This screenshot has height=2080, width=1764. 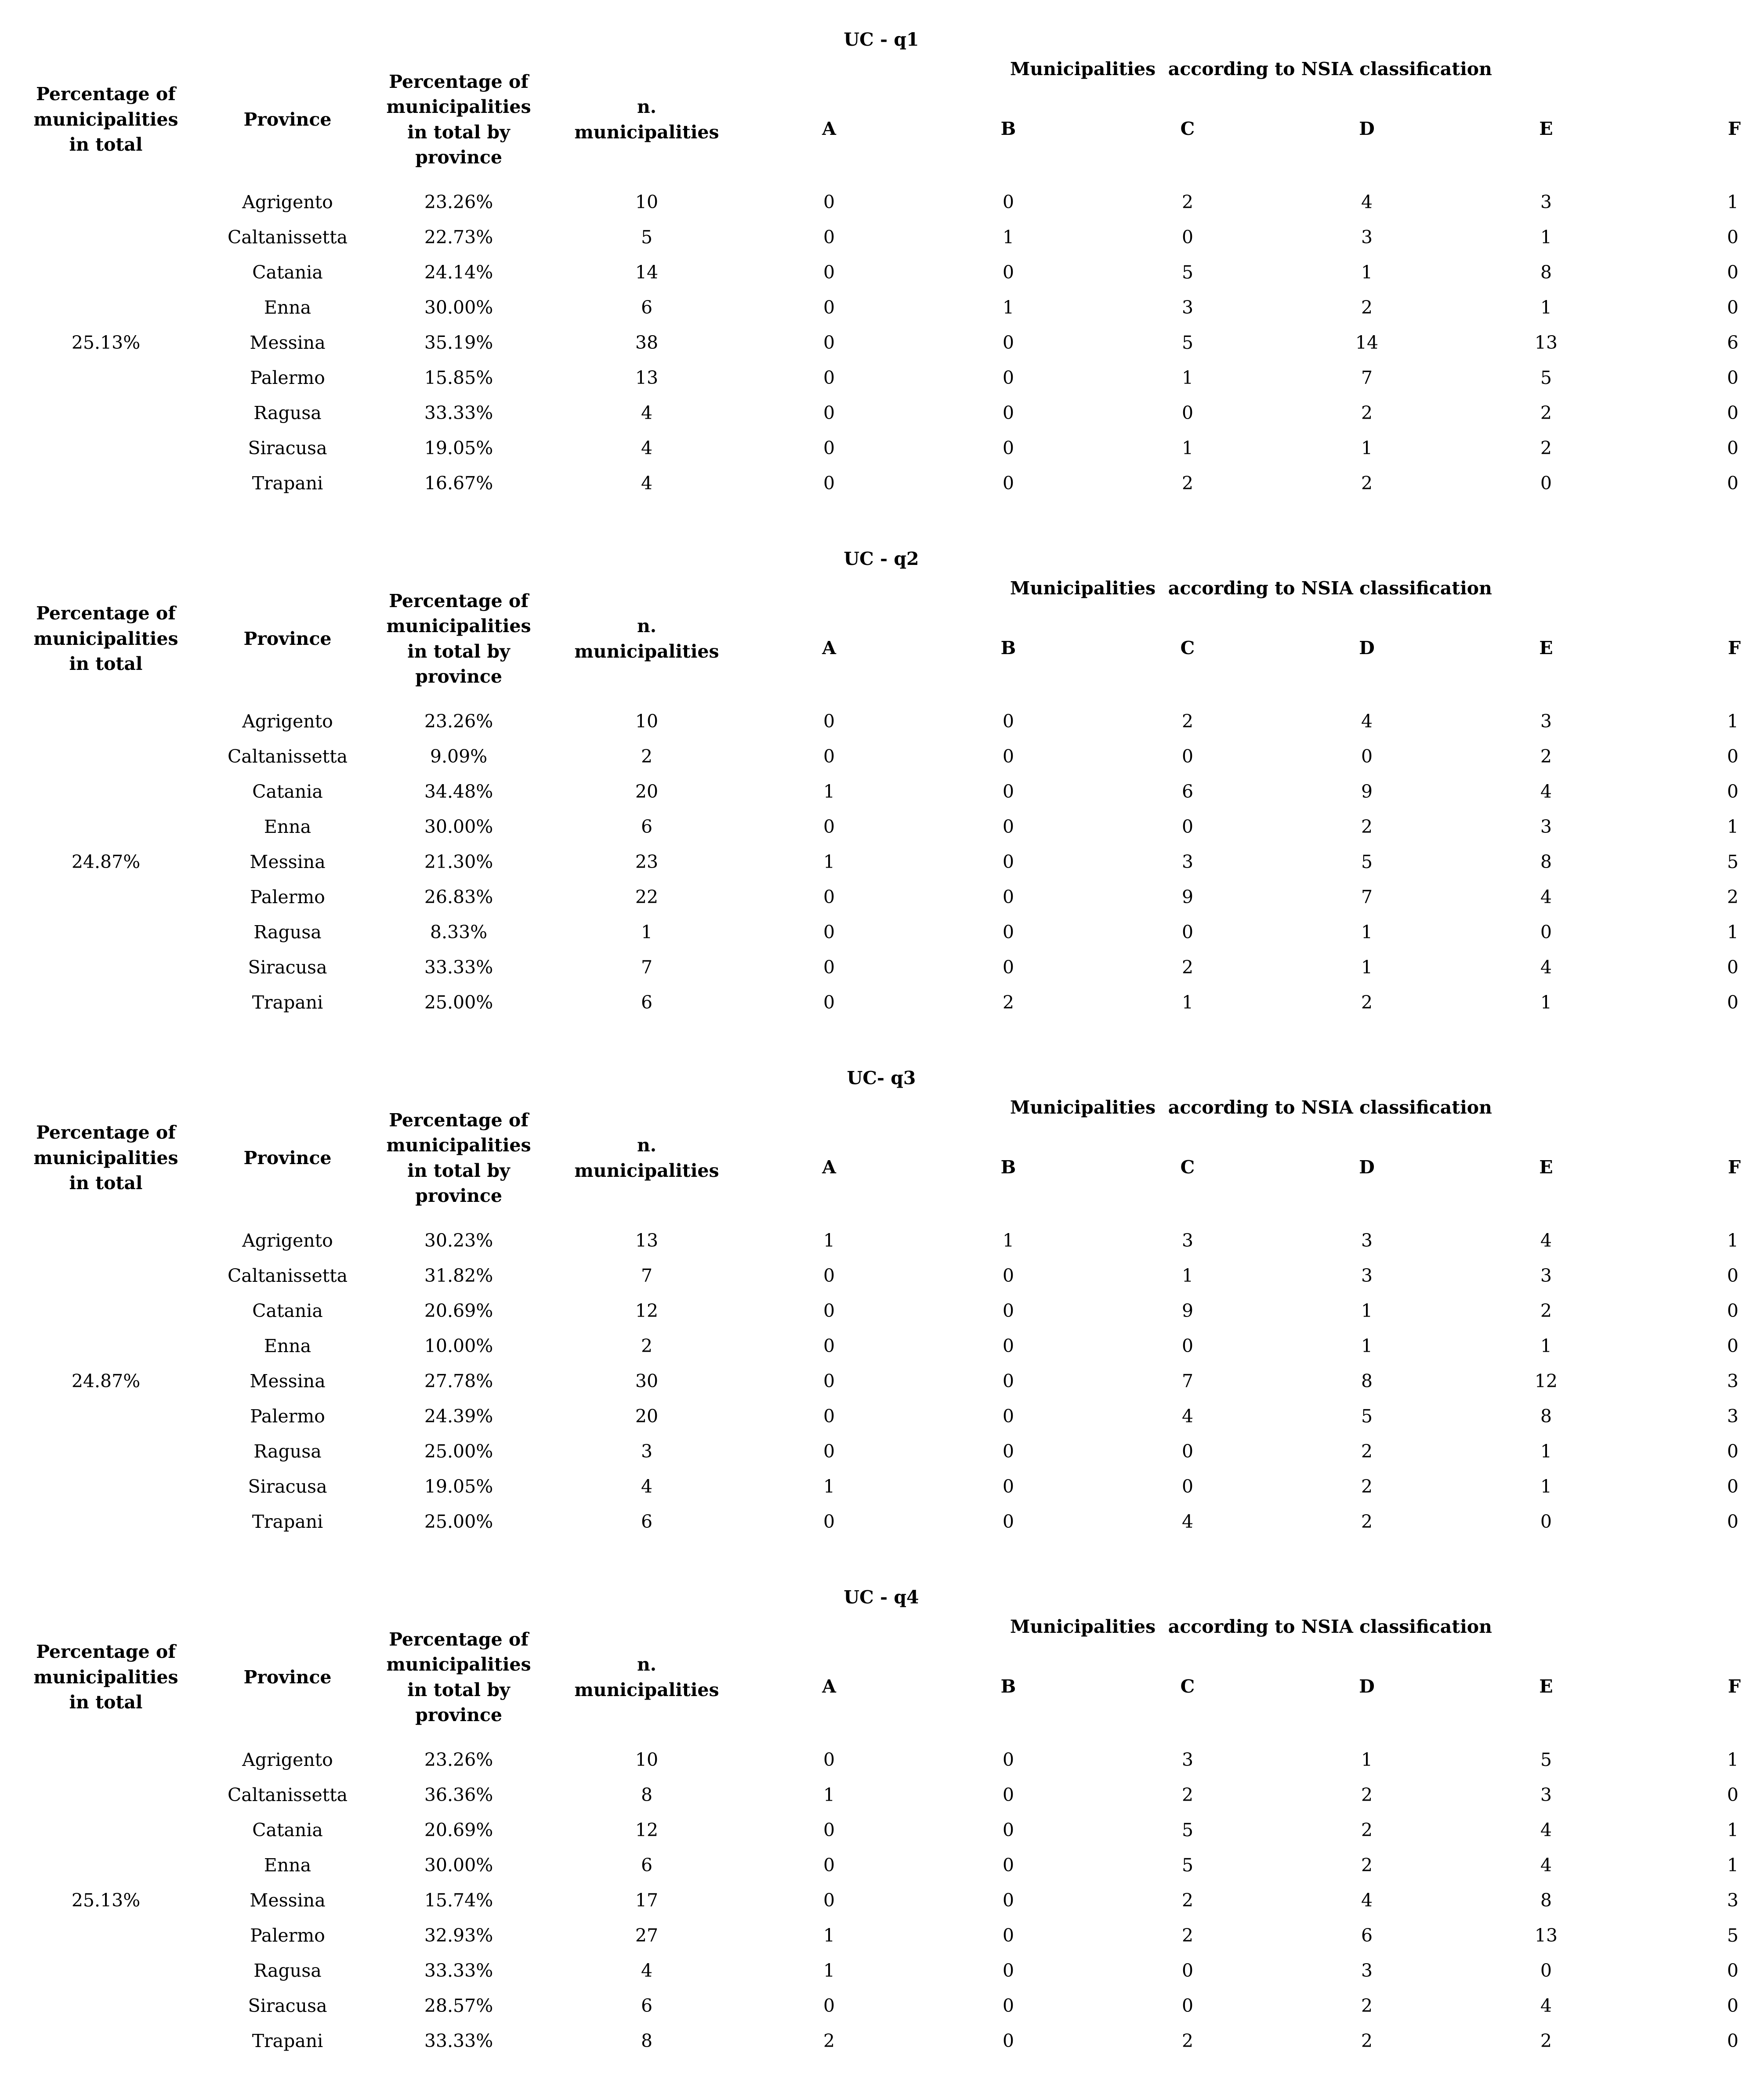 What do you see at coordinates (1367, 1416) in the screenshot?
I see `cell-d: 5` at bounding box center [1367, 1416].